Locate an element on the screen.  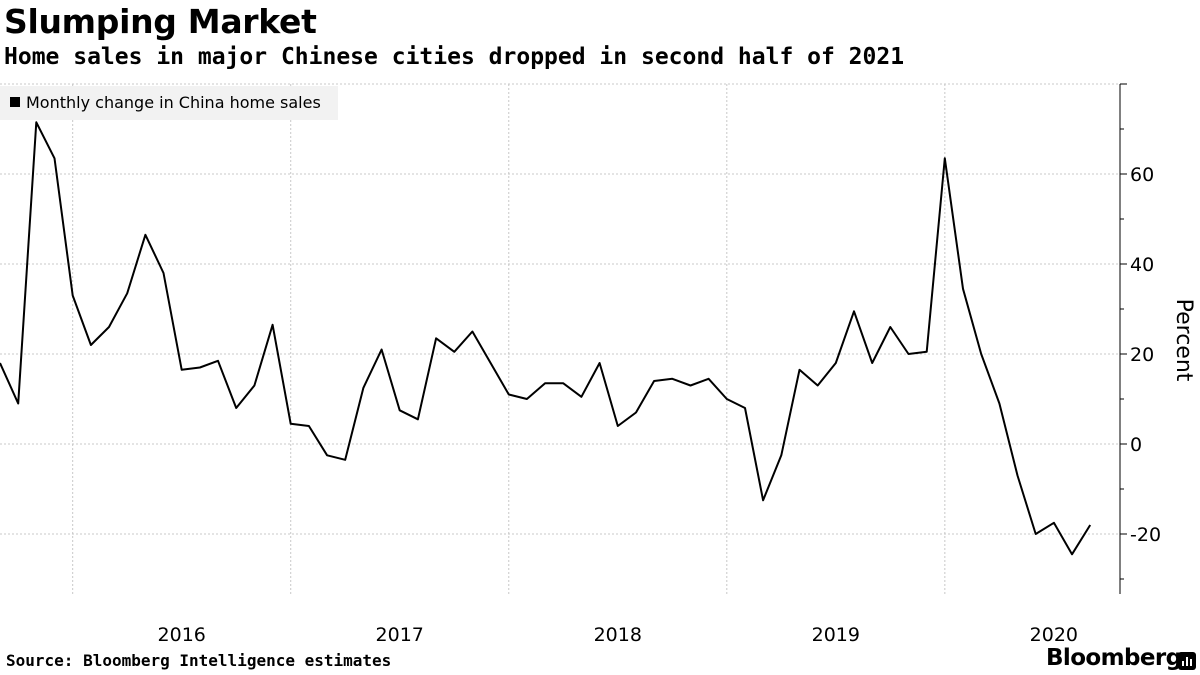
y-tick-label: 60 is located at coordinates (1142, 175).